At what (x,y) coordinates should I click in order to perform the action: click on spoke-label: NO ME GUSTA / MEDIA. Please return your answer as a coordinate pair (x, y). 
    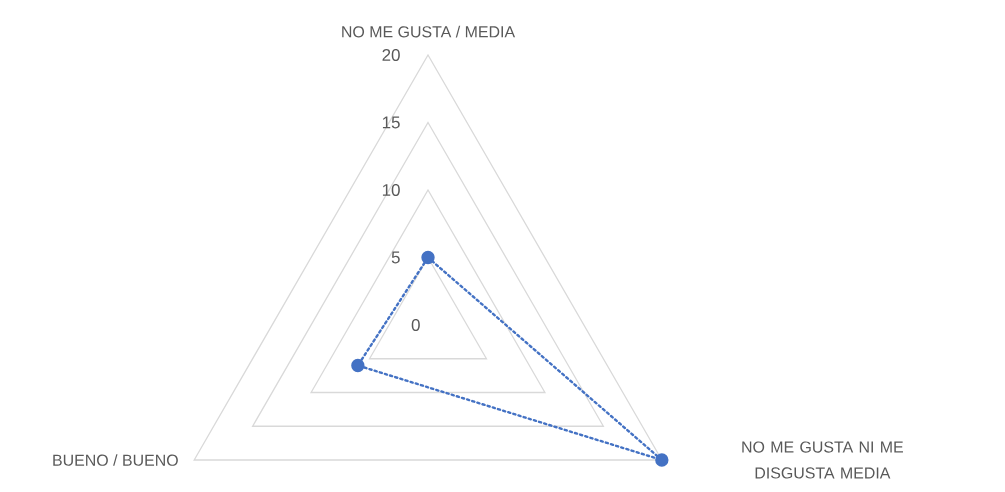
    Looking at the image, I should click on (429, 31).